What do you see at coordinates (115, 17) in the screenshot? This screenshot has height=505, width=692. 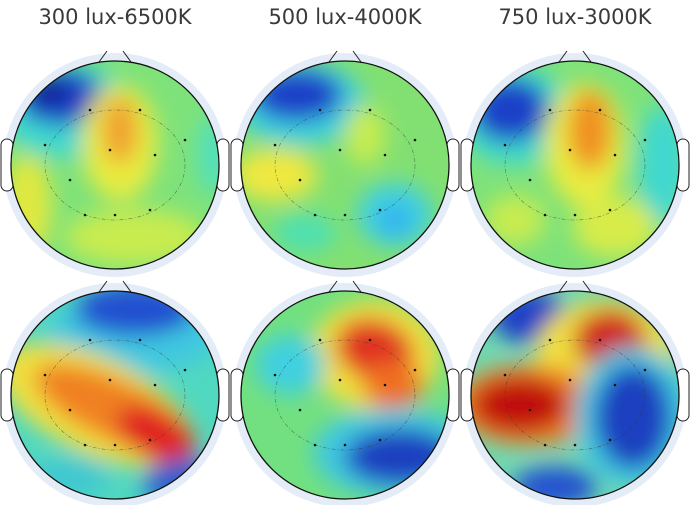 I see `column-title: 300 lux-6500K` at bounding box center [115, 17].